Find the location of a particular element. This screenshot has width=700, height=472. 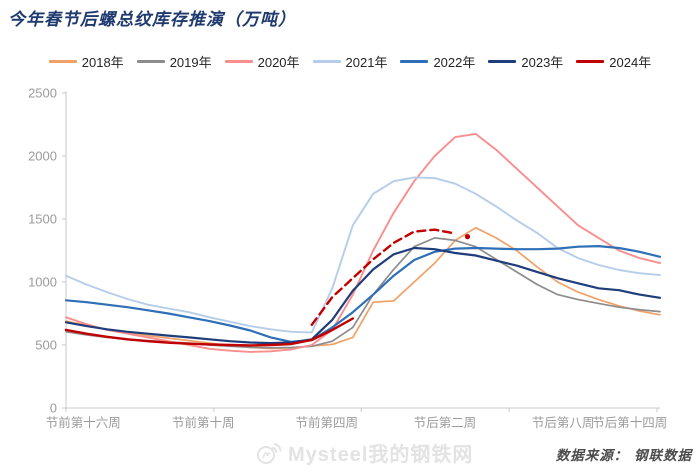

legend-label: 2019年 is located at coordinates (190, 62).